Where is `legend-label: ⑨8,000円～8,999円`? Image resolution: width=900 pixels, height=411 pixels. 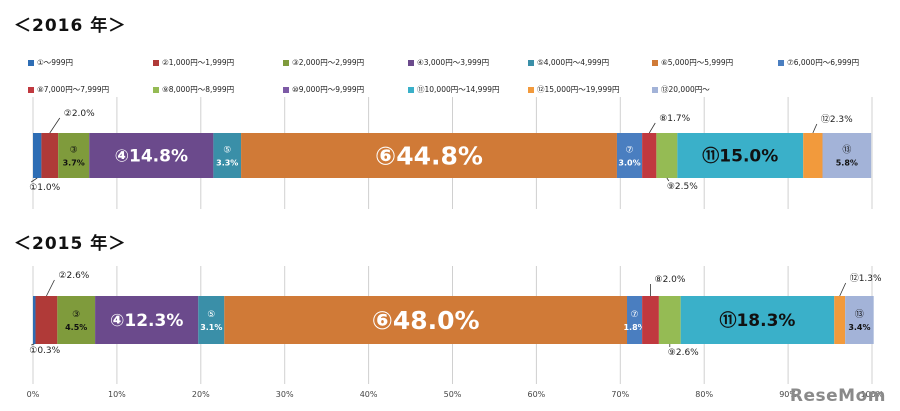
legend-label: ⑨8,000円～8,999円 is located at coordinates (198, 89).